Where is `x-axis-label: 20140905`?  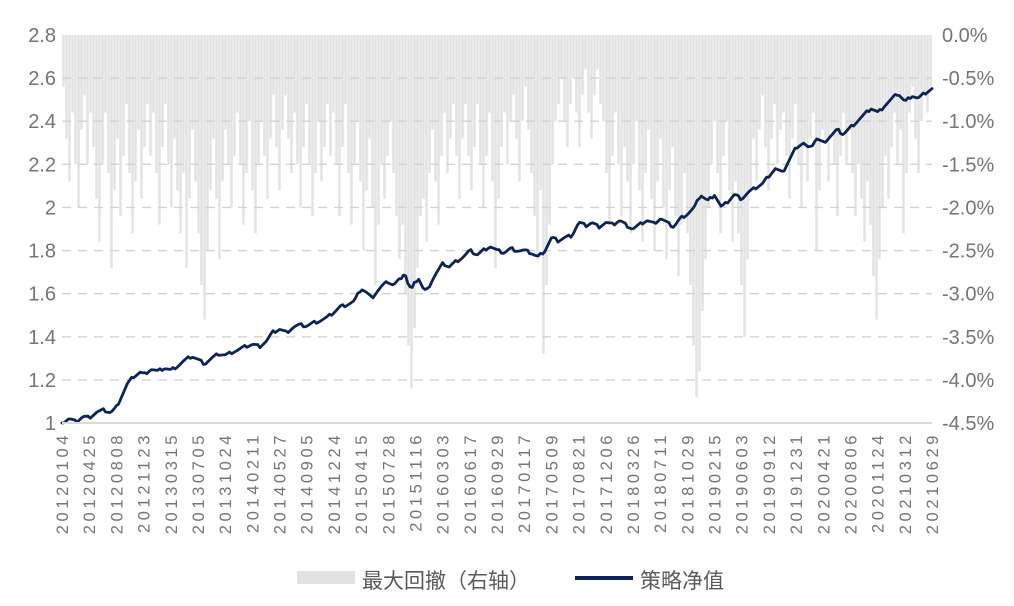
x-axis-label: 20140905 is located at coordinates (308, 483).